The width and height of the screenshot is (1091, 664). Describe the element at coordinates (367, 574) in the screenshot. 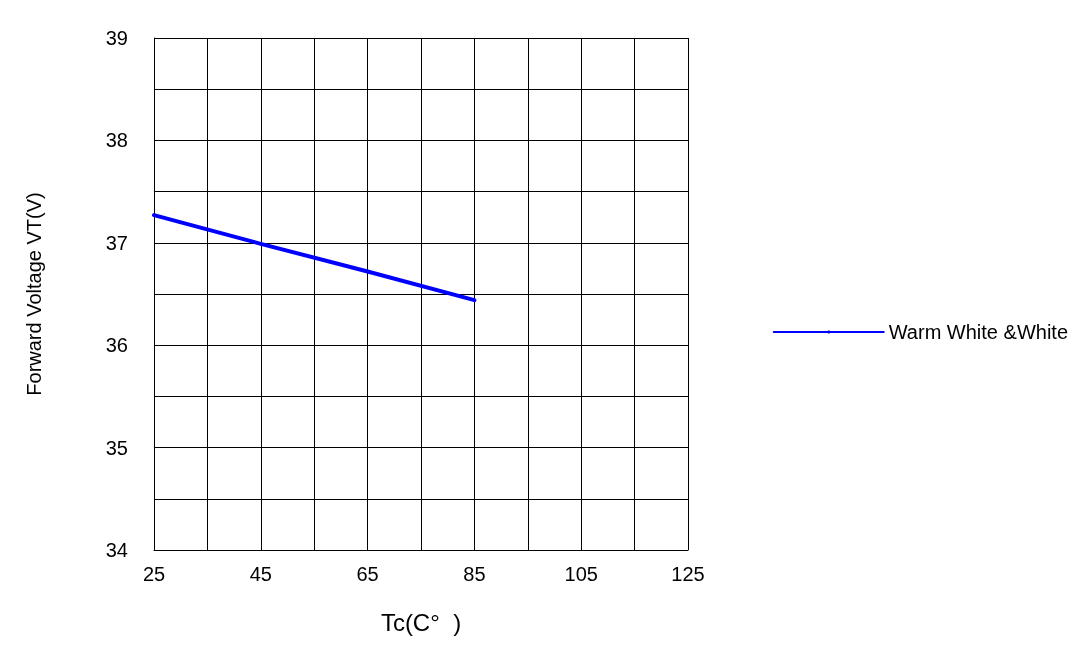

I see `x-tick-label: 65` at that location.